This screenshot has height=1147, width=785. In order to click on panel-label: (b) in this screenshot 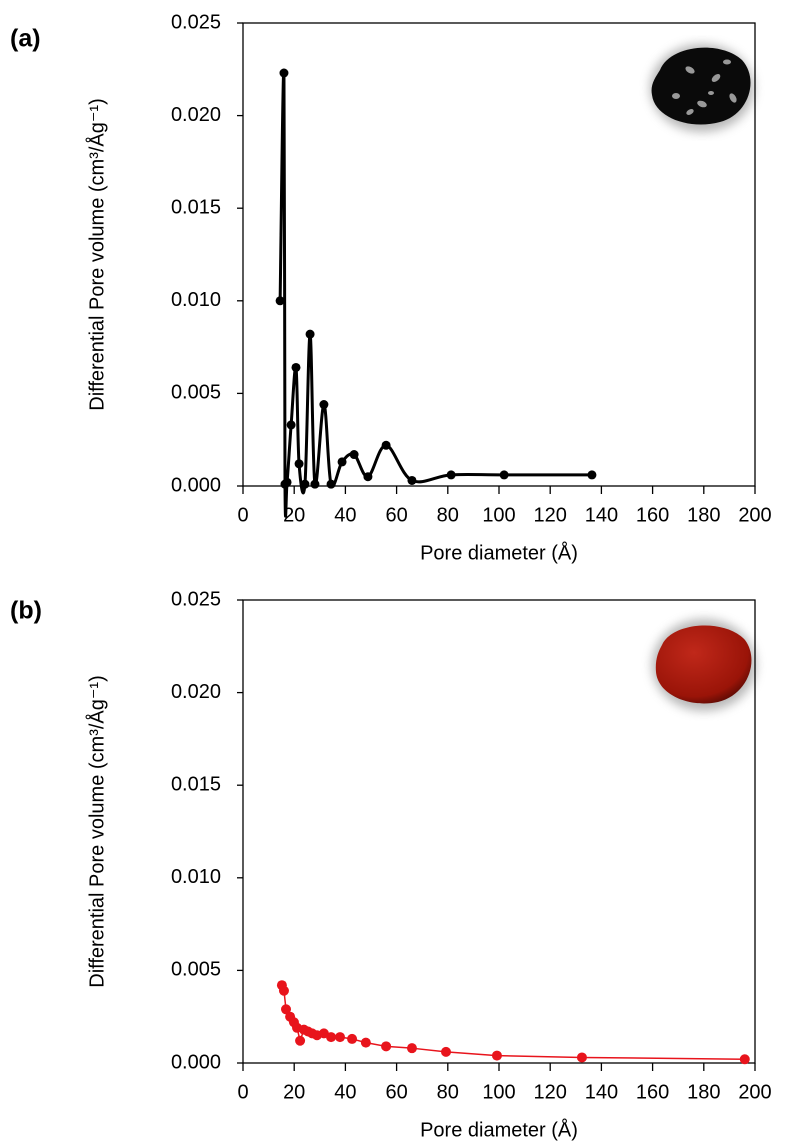, I will do `click(26, 611)`.